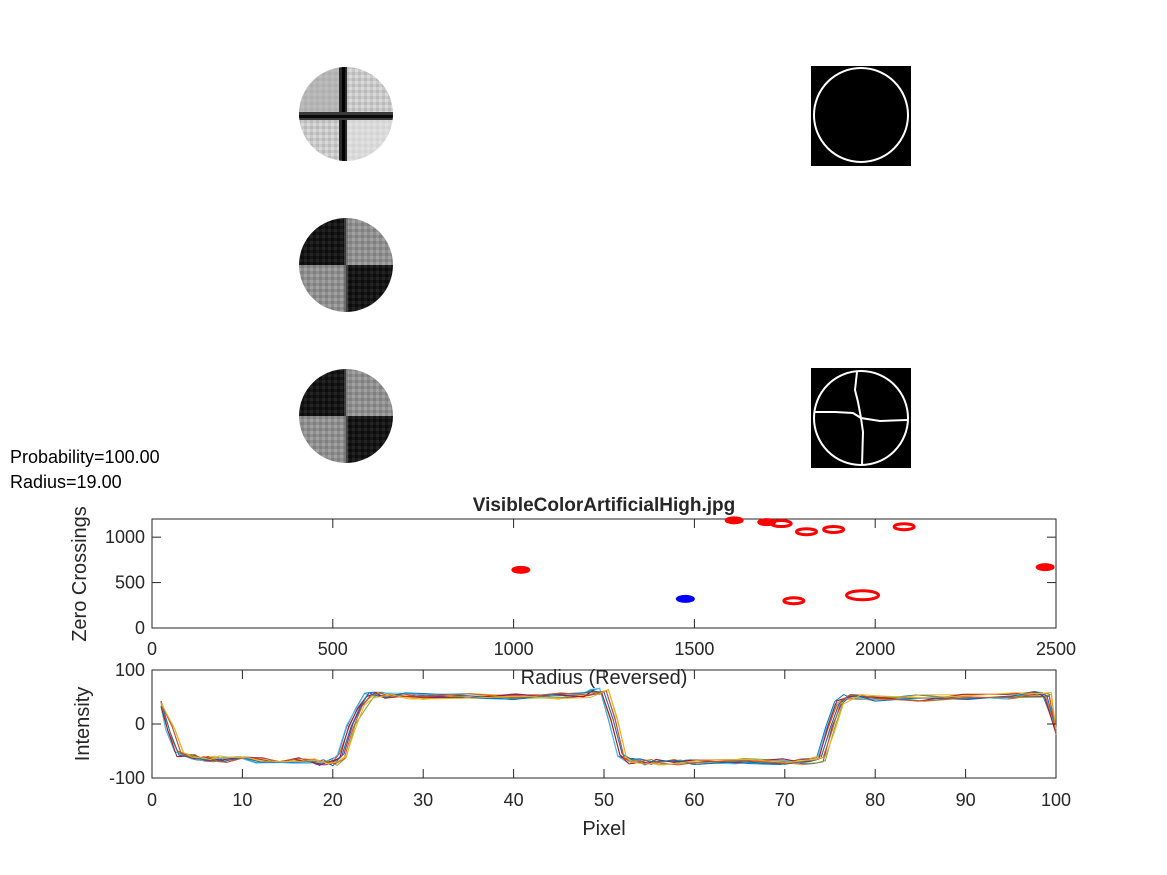  Describe the element at coordinates (1056, 649) in the screenshot. I see `x-tick-label: 2500` at that location.